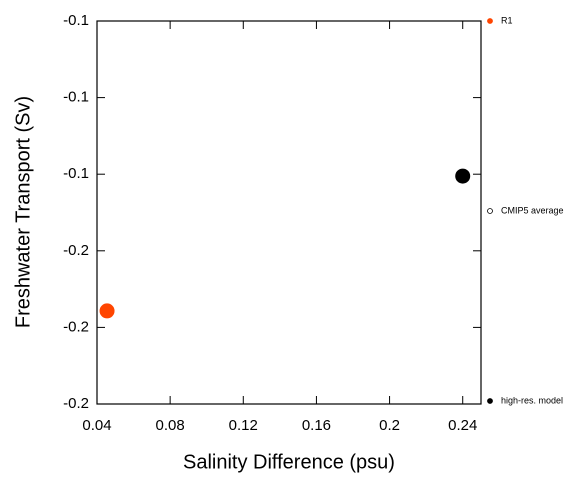 This screenshot has width=588, height=486. Describe the element at coordinates (23, 212) in the screenshot. I see `y-axis-title: Freshwater Transport (Sv)` at that location.